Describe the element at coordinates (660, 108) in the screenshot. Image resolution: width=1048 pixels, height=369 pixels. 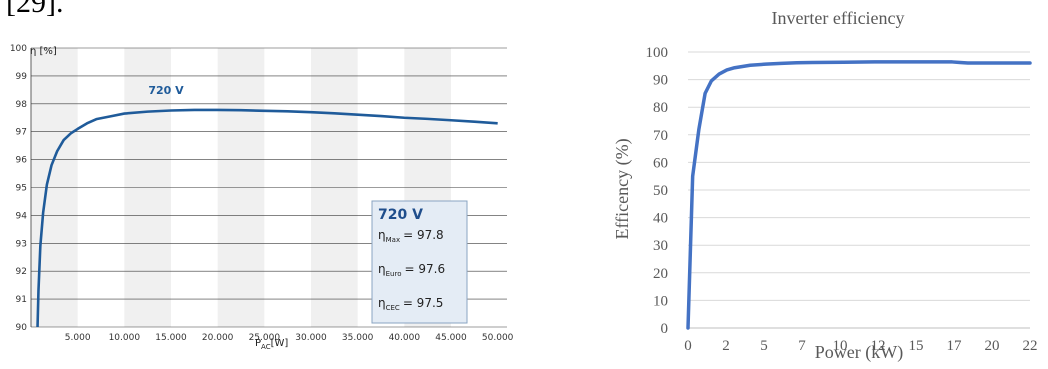
I see `y-tick-label: 80` at that location.